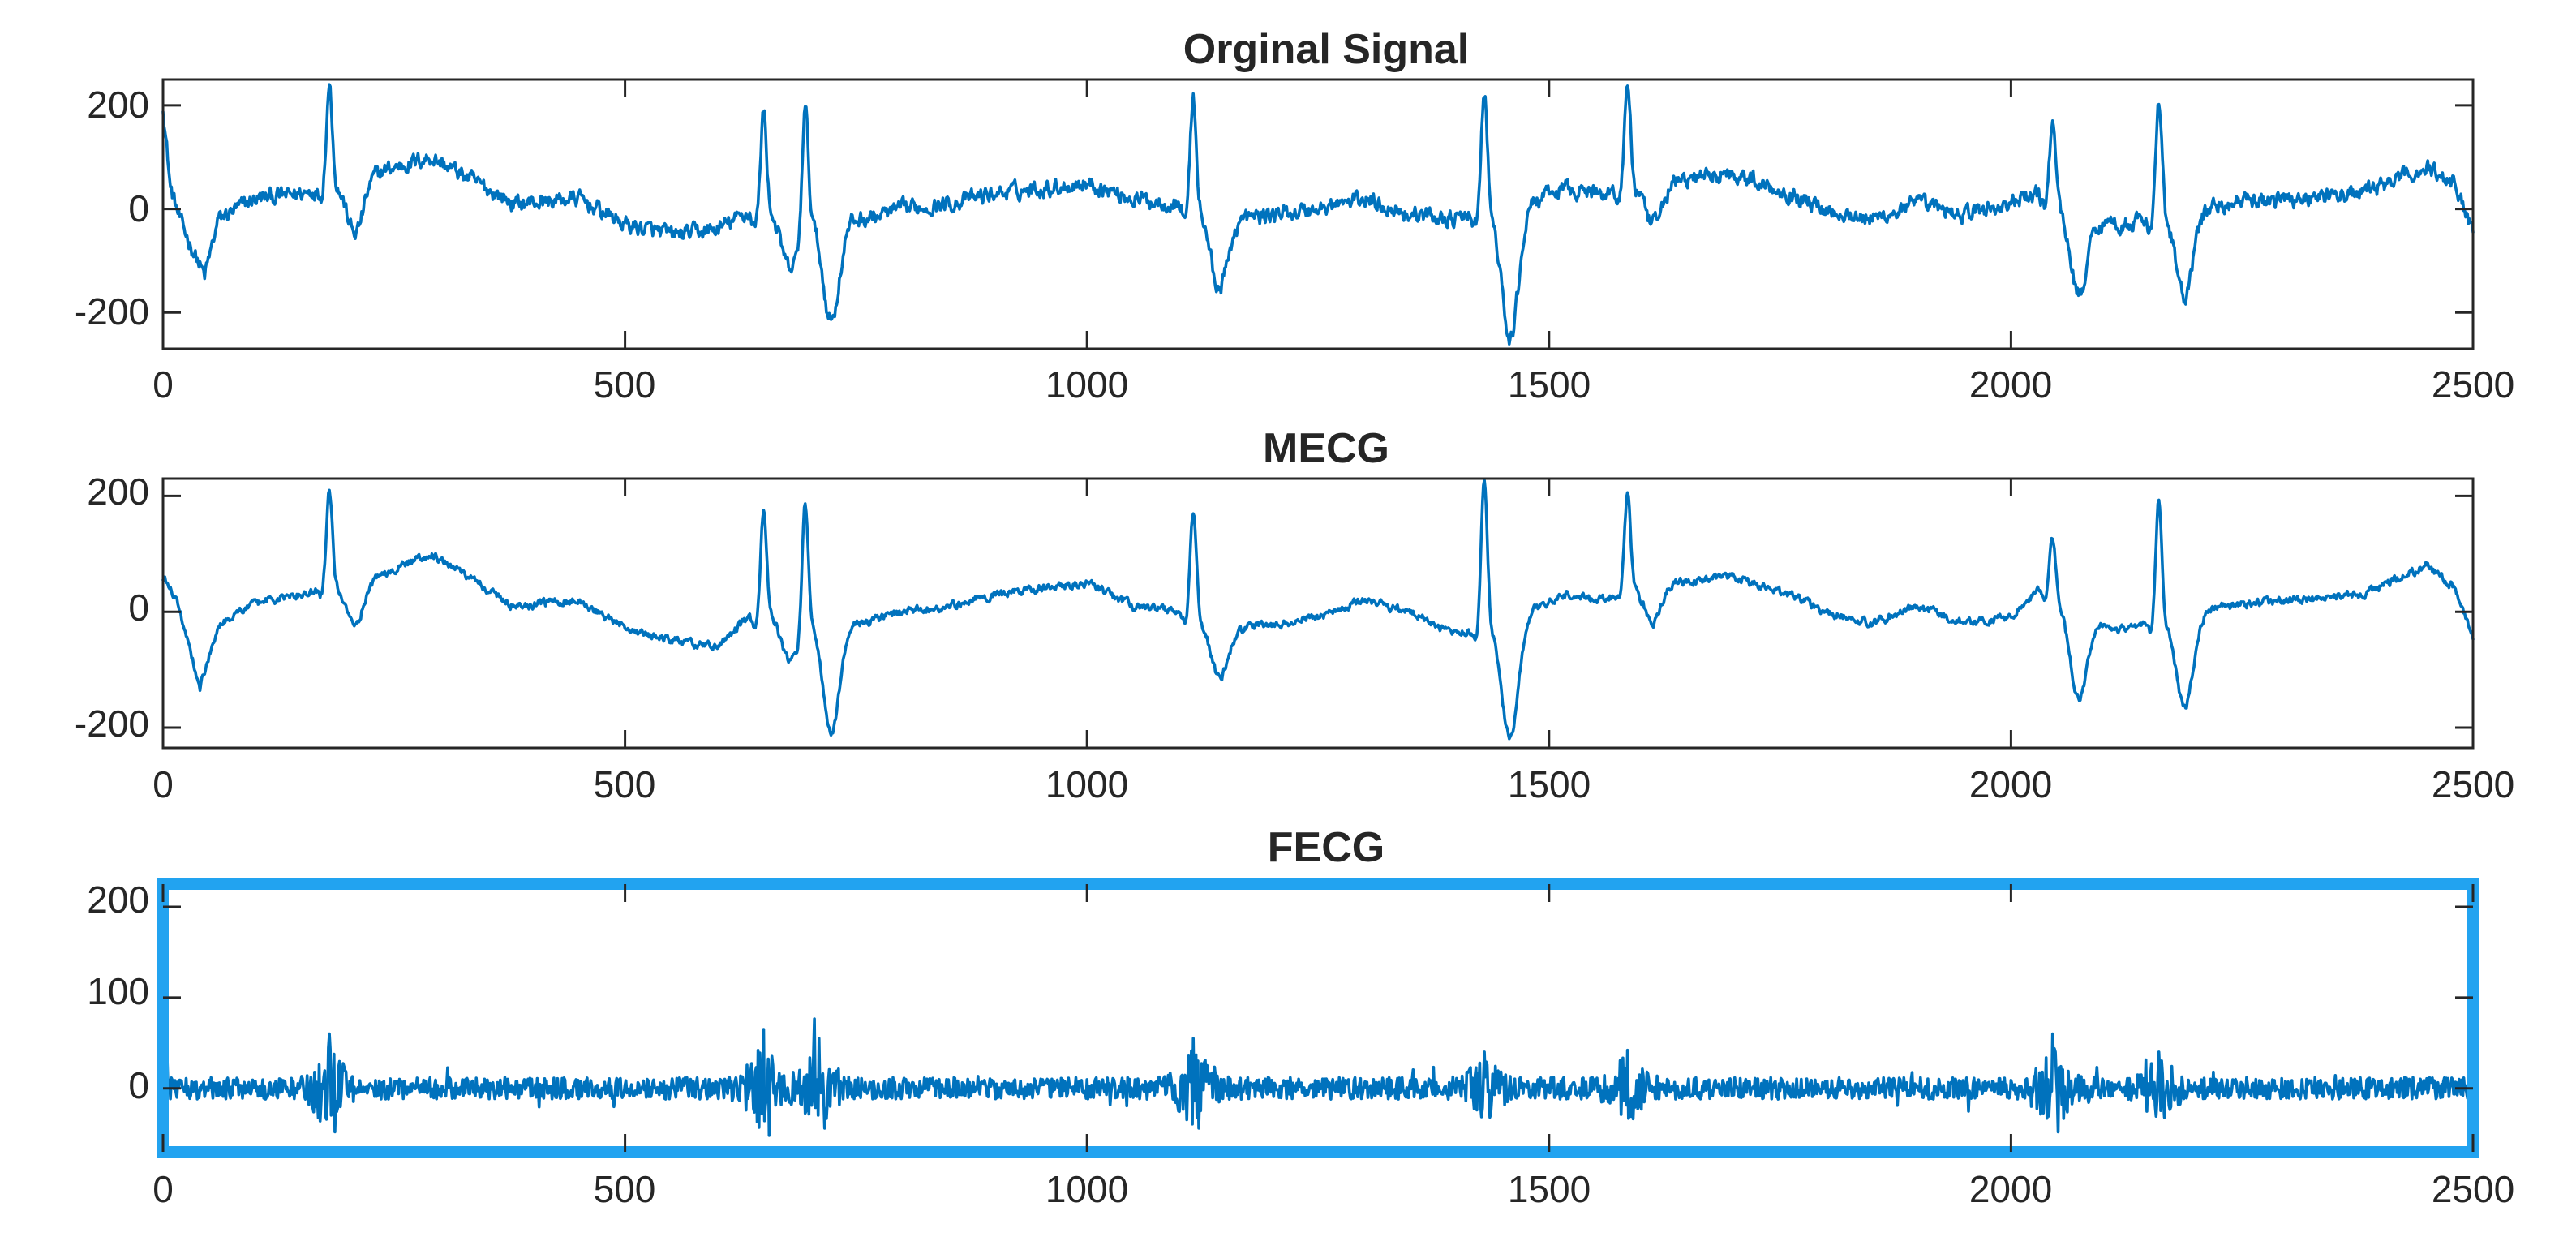 The width and height of the screenshot is (2576, 1237). I want to click on y-tick-labels-fecg: 0 100 200, so click(118, 992).